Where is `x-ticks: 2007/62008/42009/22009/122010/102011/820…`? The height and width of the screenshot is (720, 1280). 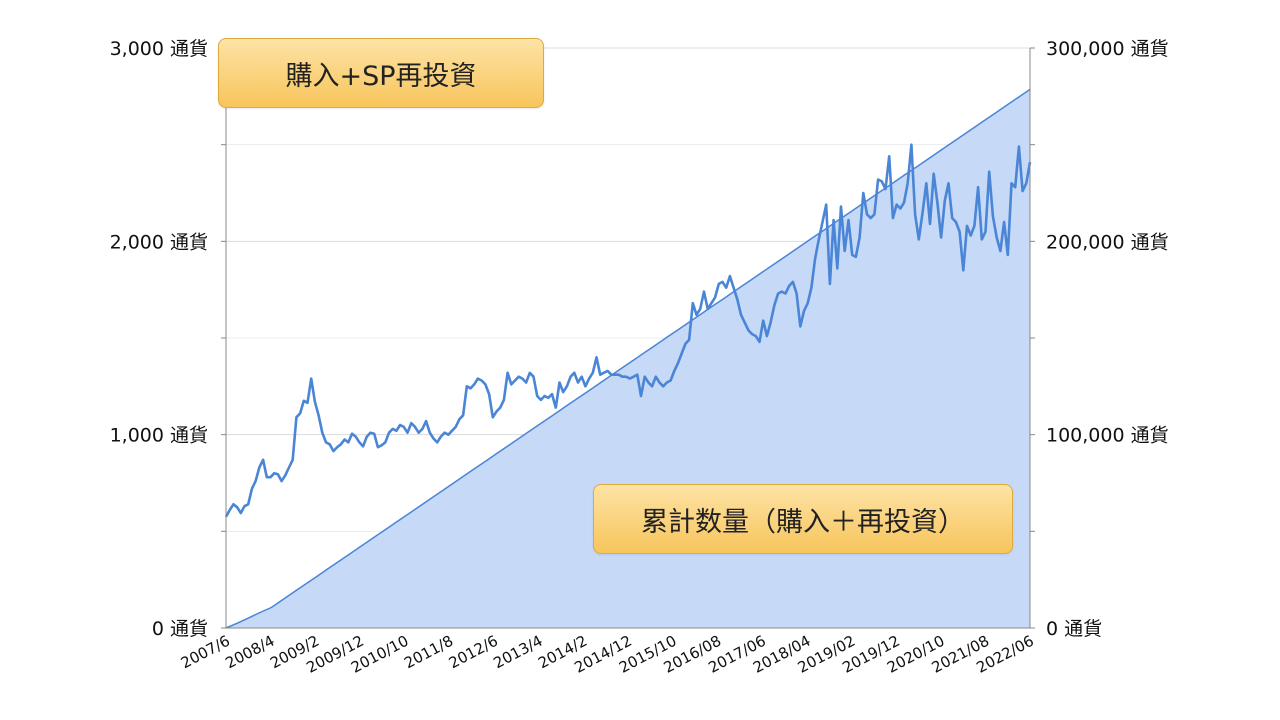
x-ticks: 2007/62008/42009/22009/122010/102011/820… is located at coordinates (607, 654).